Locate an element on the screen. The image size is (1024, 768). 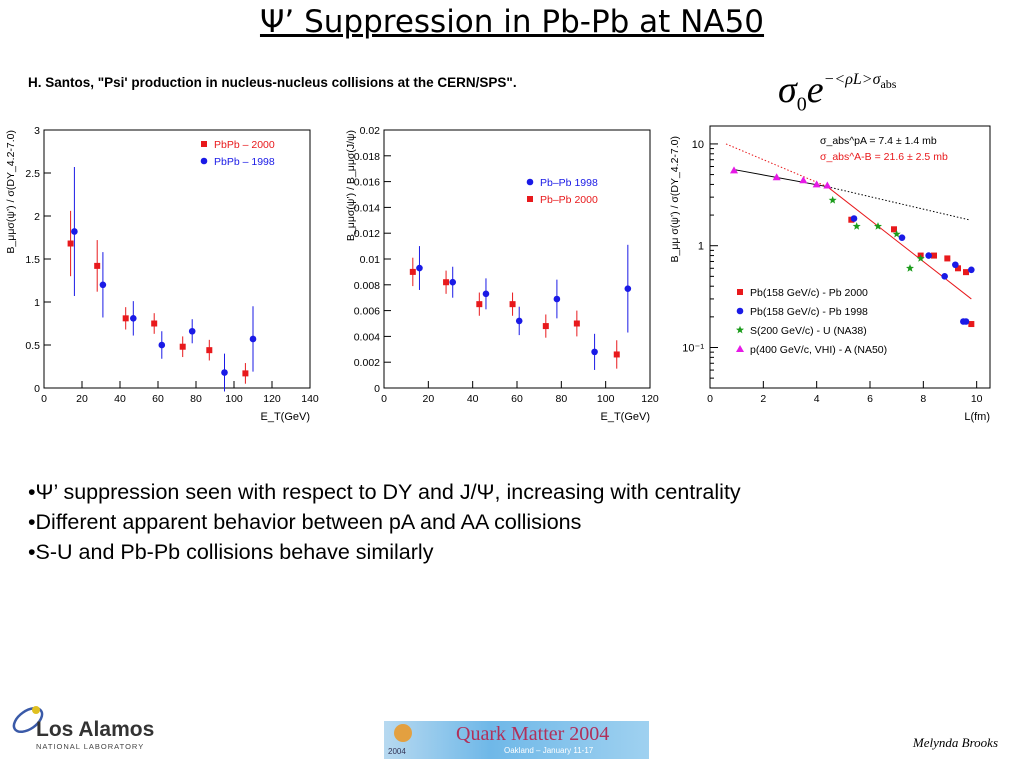
y-tick-label: 3 is located at coordinates (37, 131).